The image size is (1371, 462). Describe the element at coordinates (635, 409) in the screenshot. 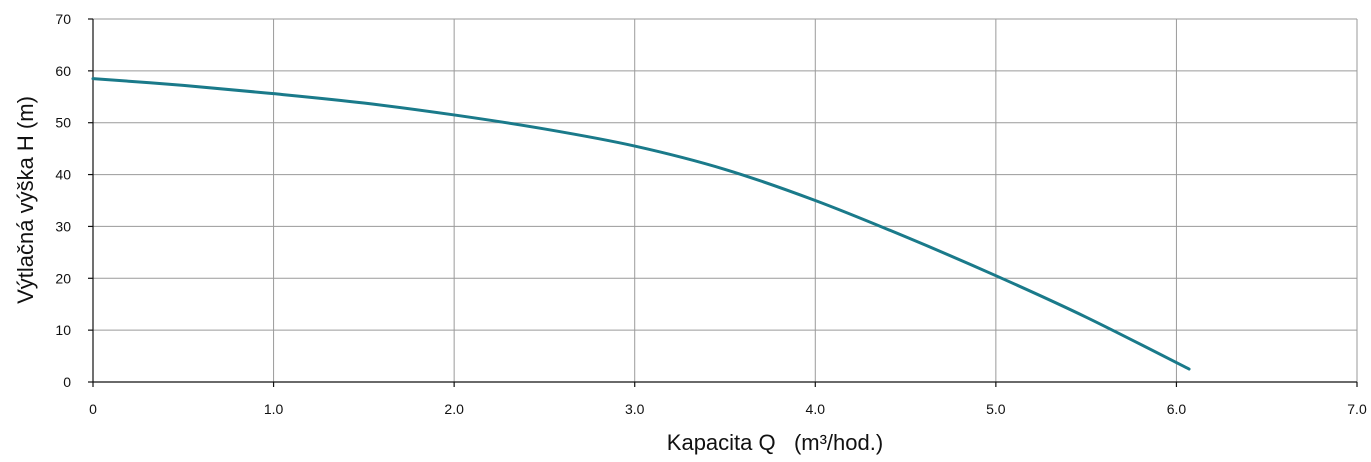

I see `x-tick-label: 3.0` at that location.